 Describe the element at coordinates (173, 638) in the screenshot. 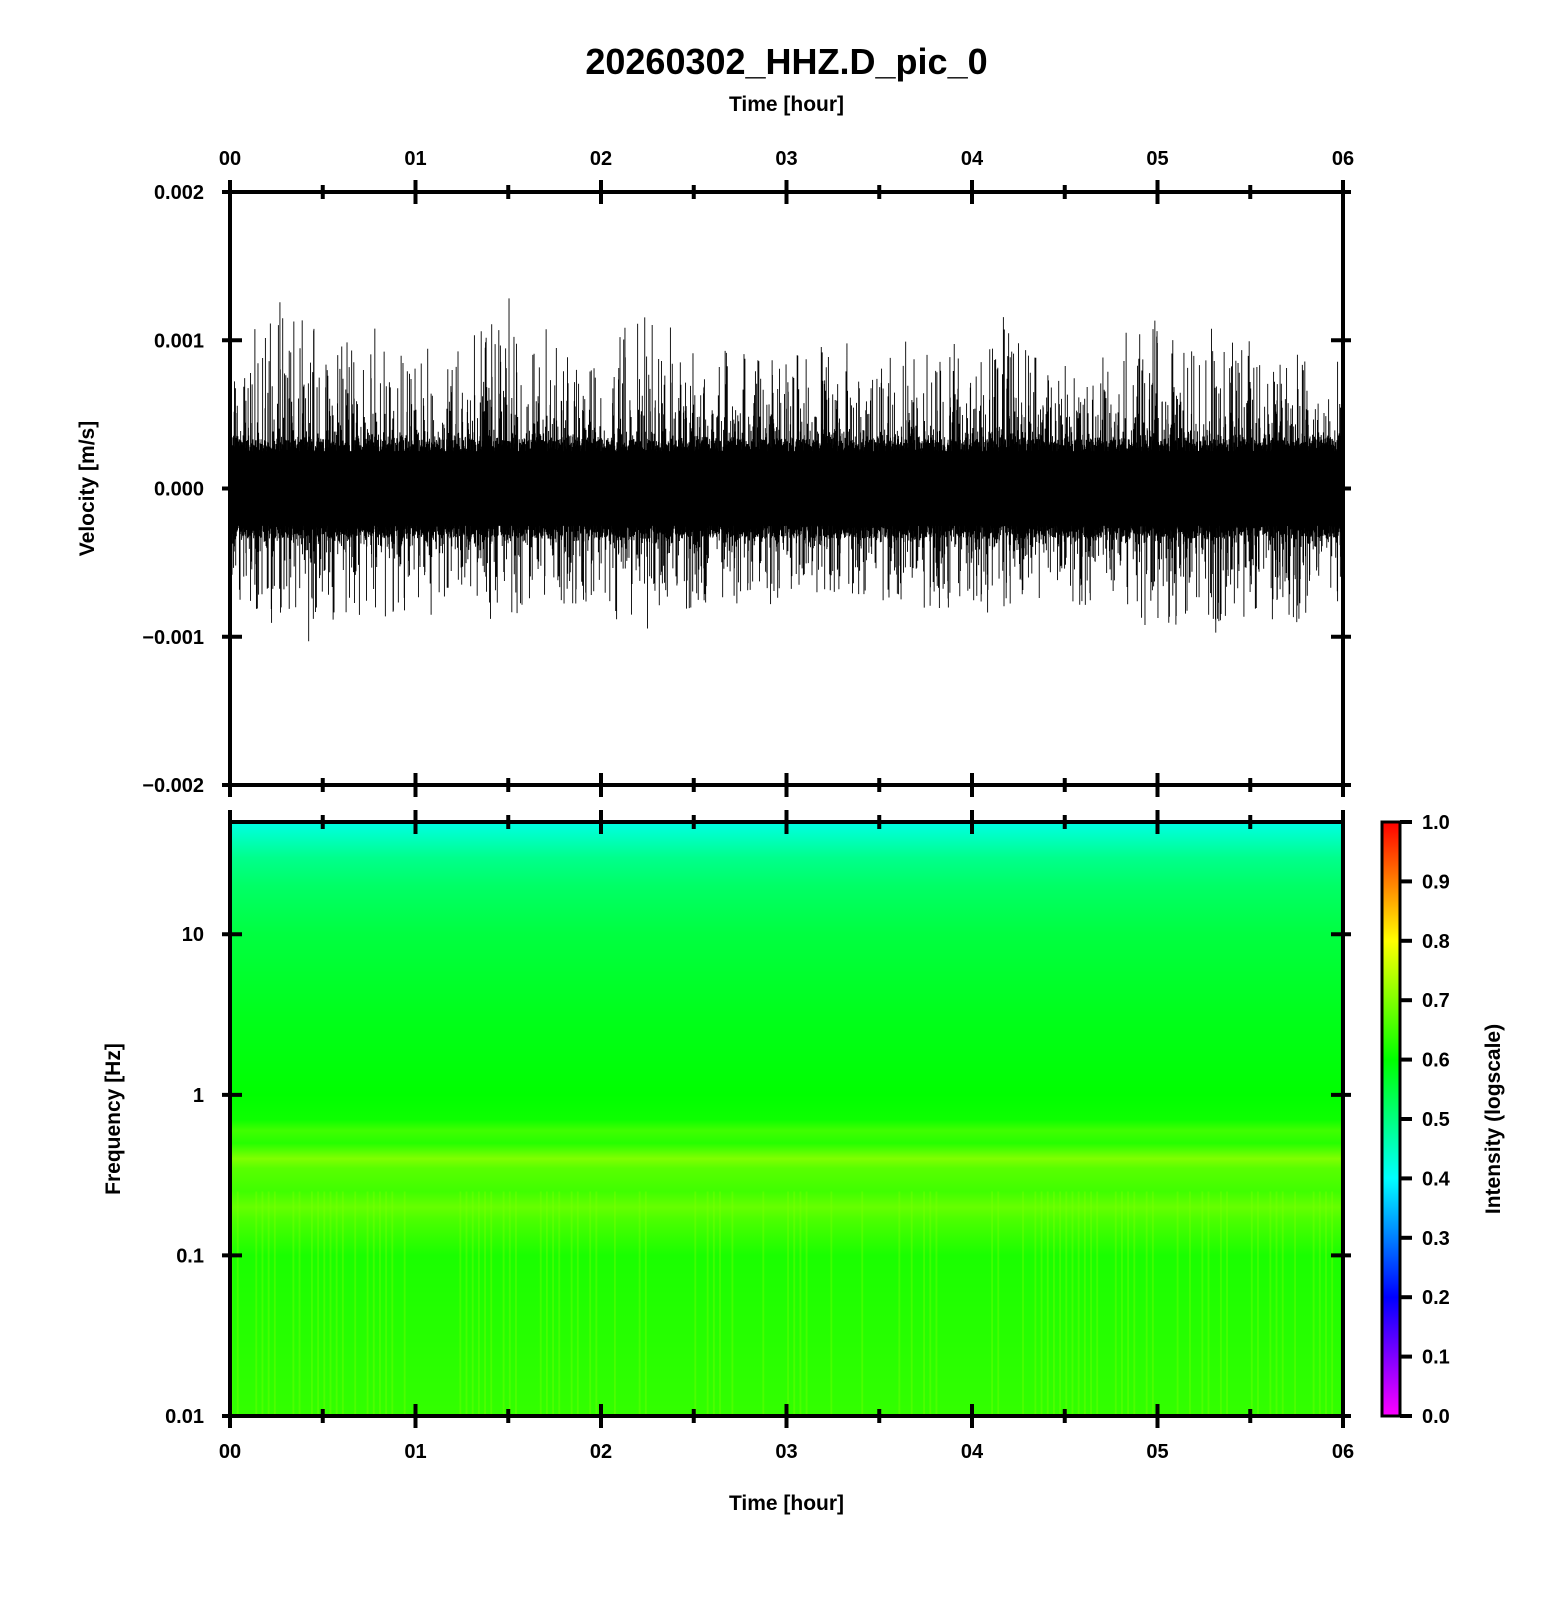

I see `velocity-y-tick-label: −0.001` at that location.